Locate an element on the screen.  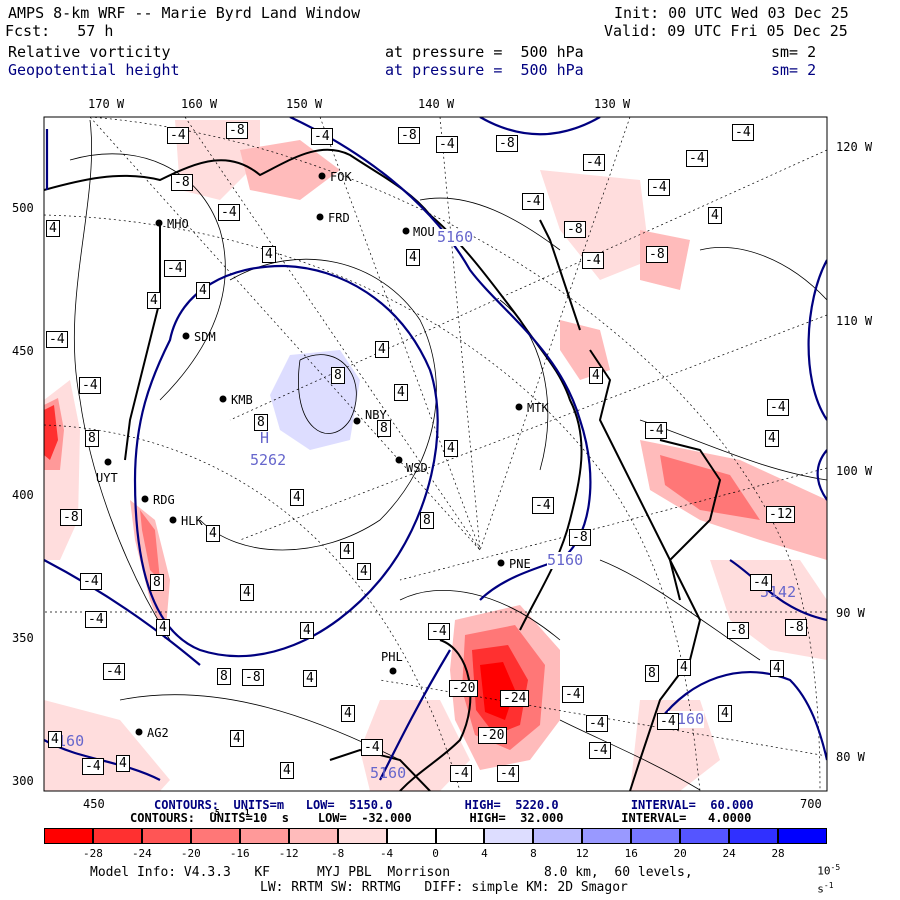
x-tick: 700 is located at coordinates (811, 804).